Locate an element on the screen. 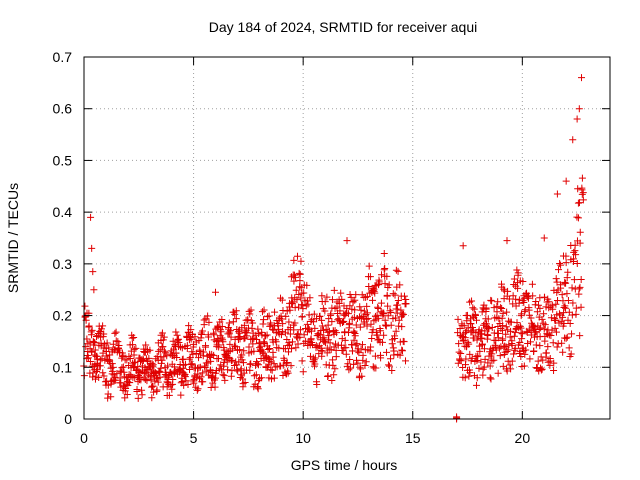 The height and width of the screenshot is (480, 640). y-tick-label: 0.1 is located at coordinates (63, 367).